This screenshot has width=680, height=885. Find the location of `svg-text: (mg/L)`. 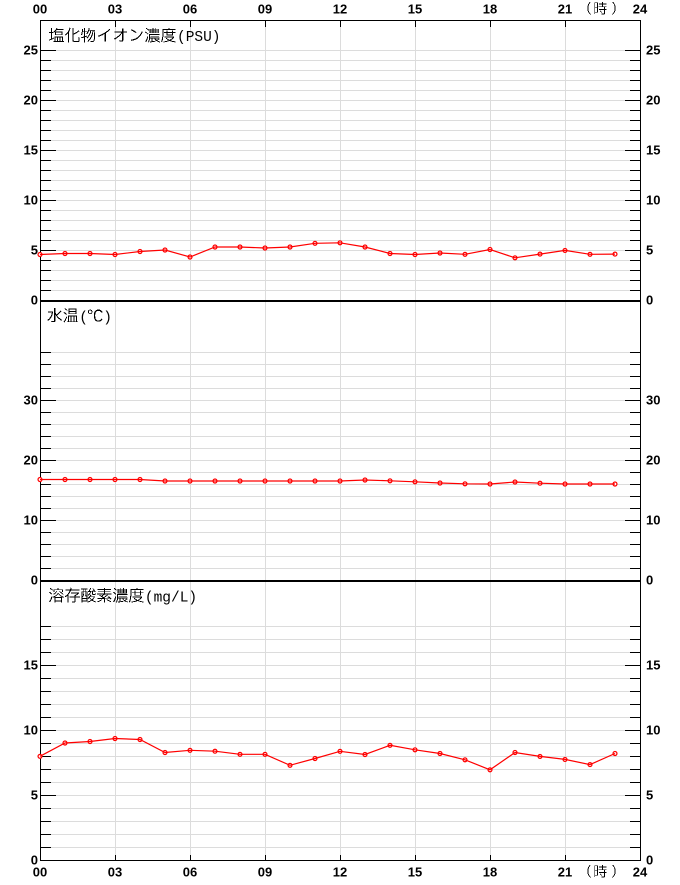

svg-text: (mg/L) is located at coordinates (171, 598).